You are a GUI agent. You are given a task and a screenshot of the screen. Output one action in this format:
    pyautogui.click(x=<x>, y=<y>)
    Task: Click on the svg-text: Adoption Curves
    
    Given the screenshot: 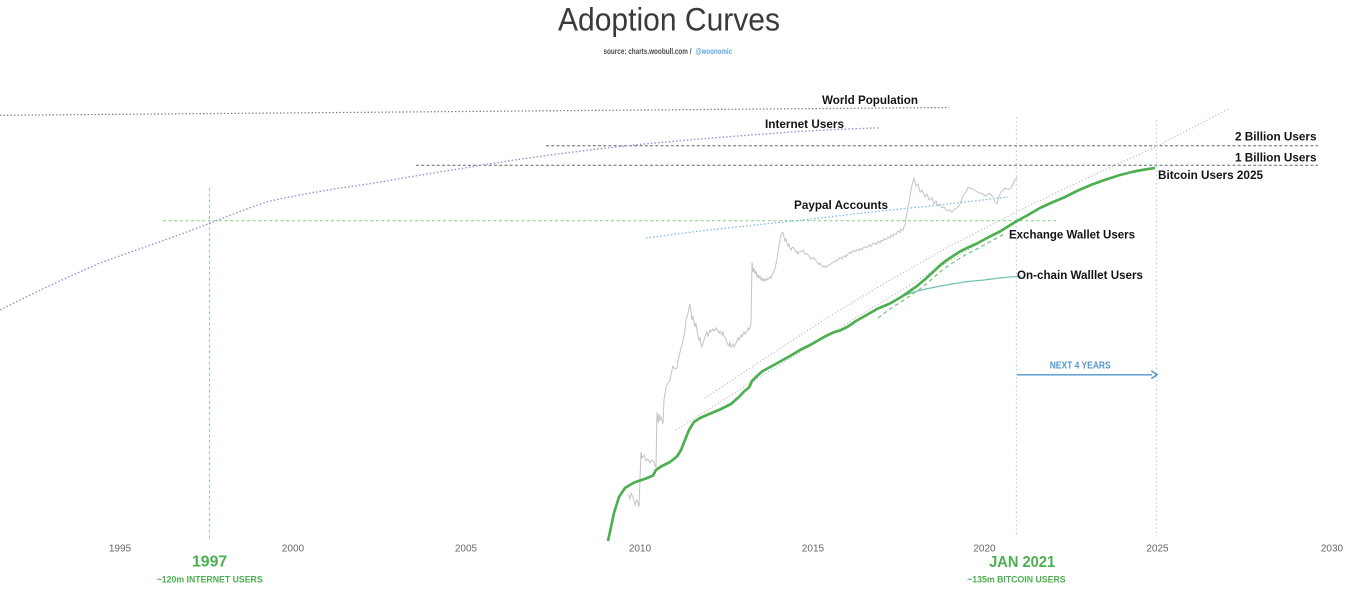 What is the action you would take?
    pyautogui.click(x=669, y=20)
    